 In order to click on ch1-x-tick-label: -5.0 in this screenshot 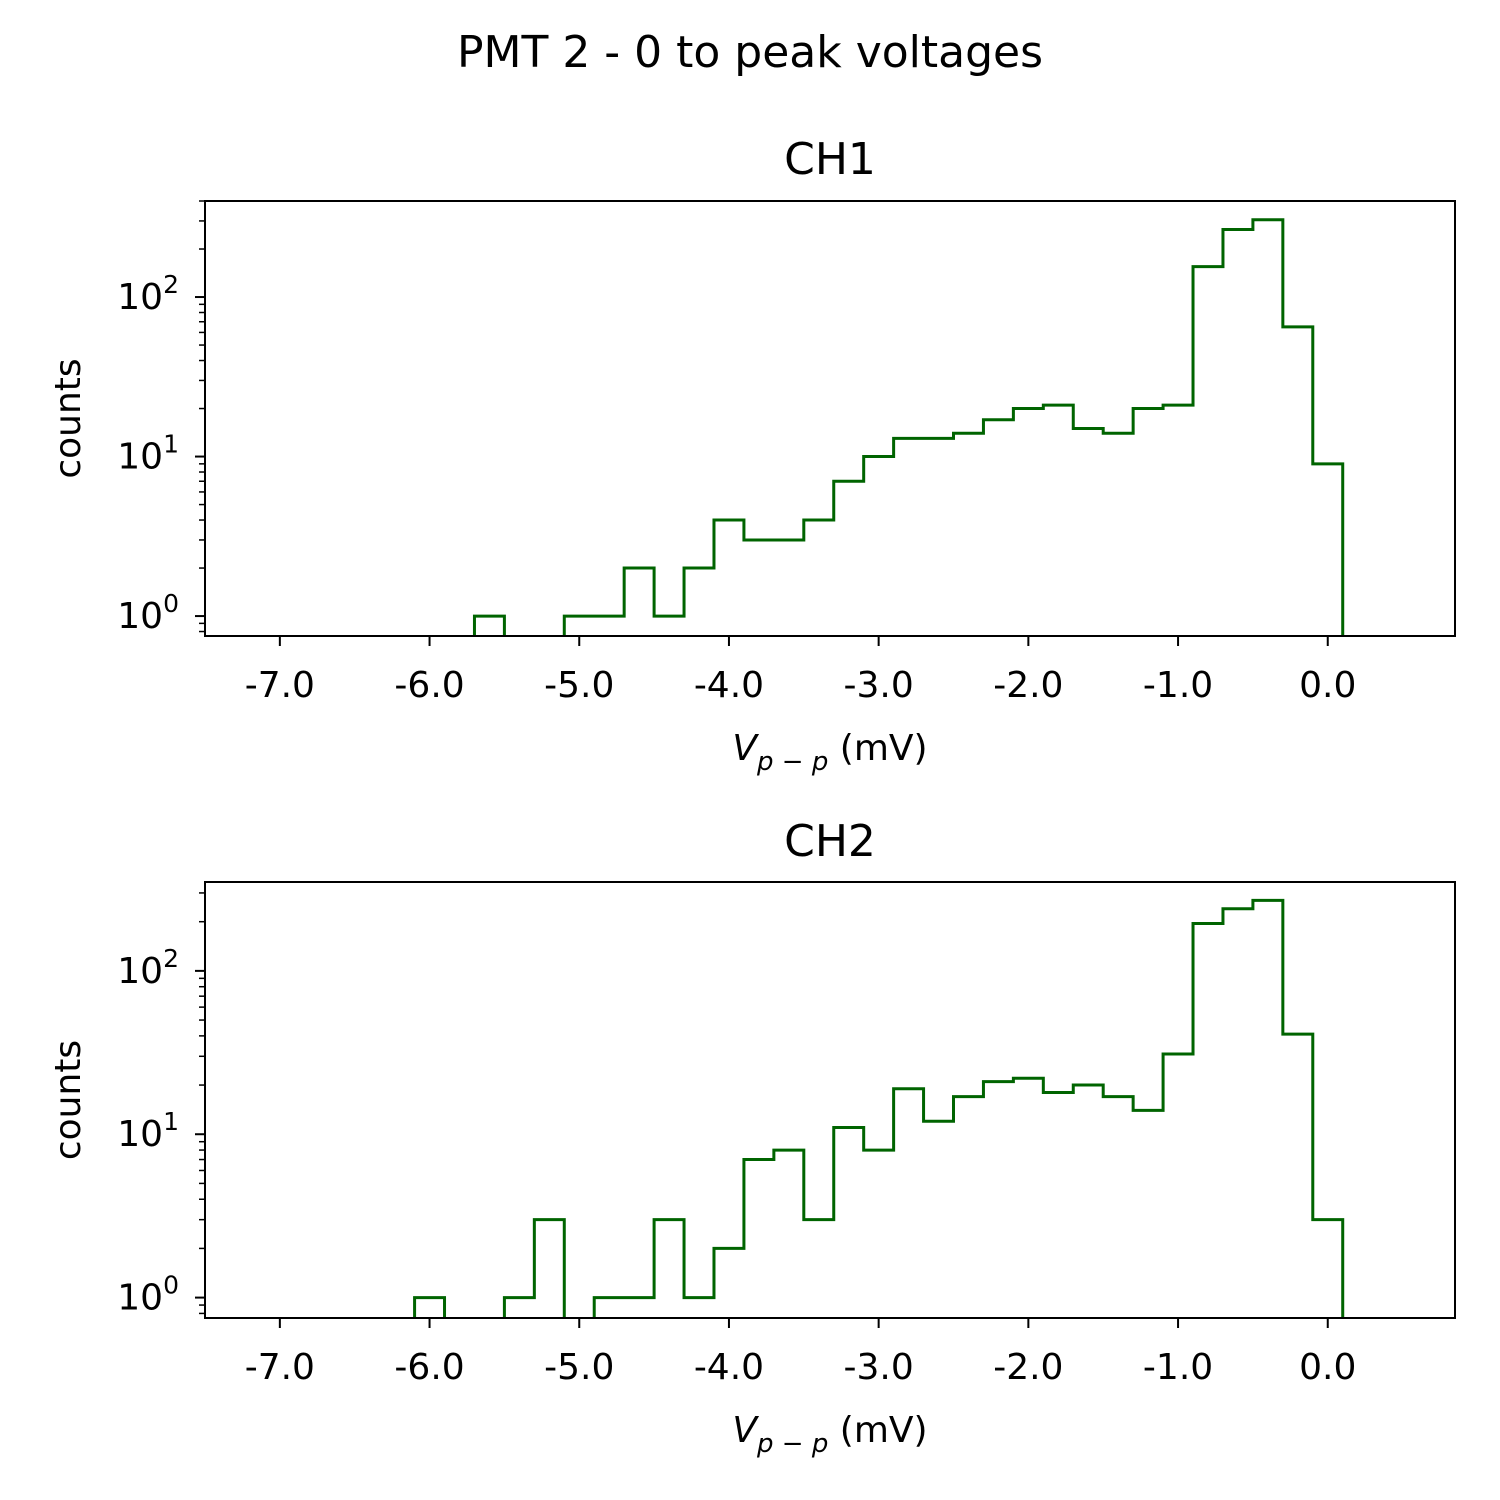, I will do `click(579, 685)`.